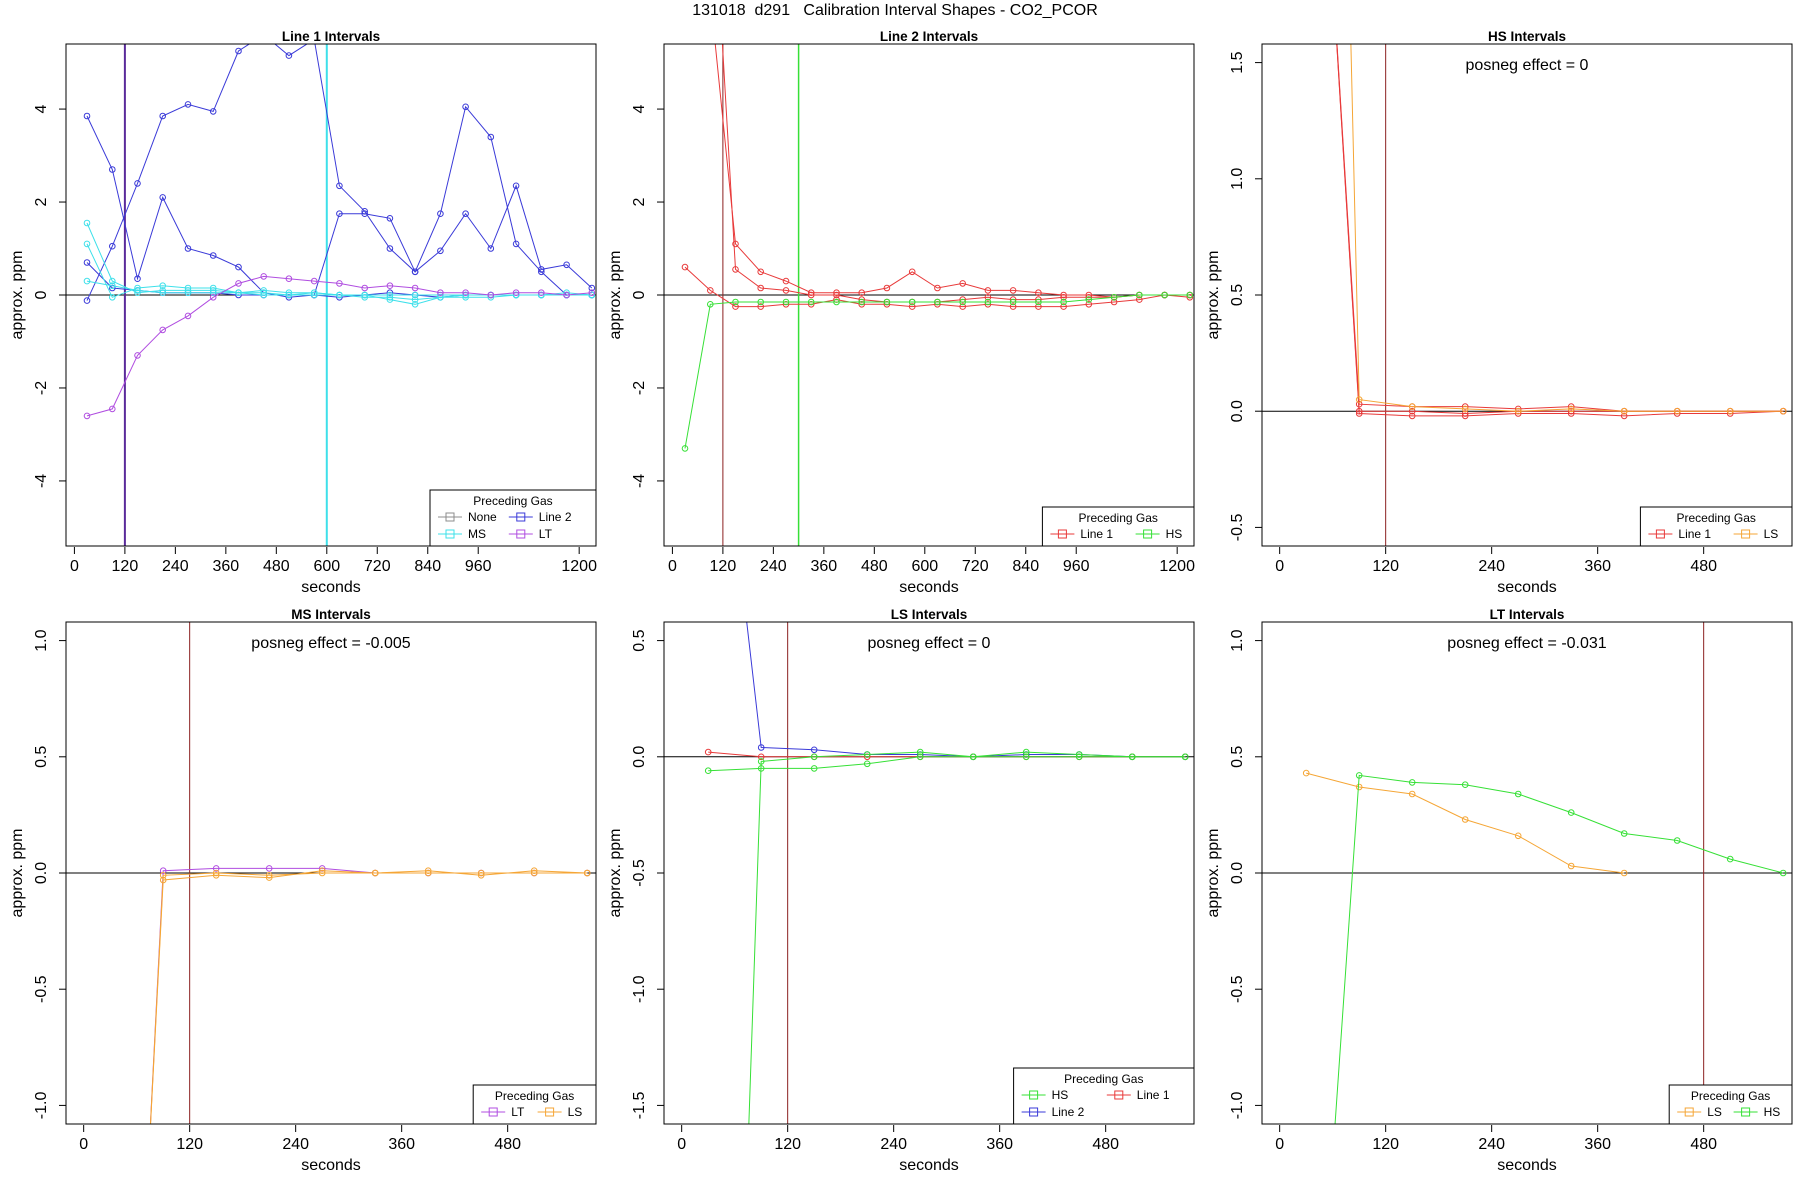 The image size is (1800, 1200). I want to click on chart-title: LS Intervals, so click(929, 614).